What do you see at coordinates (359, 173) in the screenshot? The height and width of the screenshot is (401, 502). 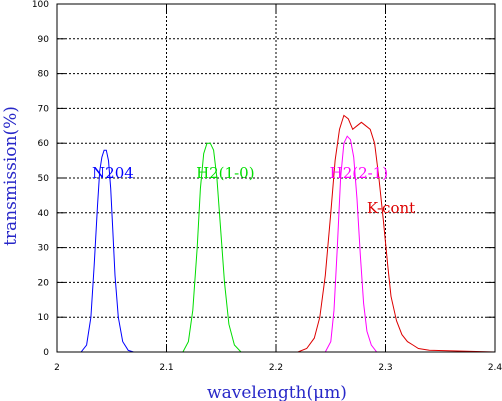 I see `series-label-h2-2-1: H2(2-1)` at bounding box center [359, 173].